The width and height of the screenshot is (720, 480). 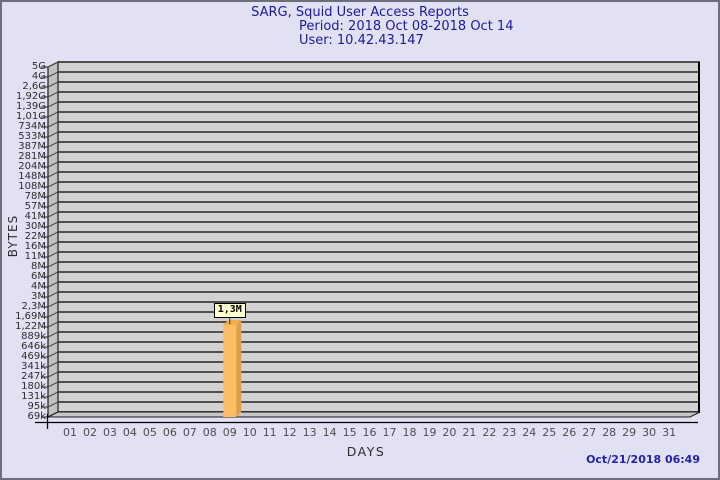 What do you see at coordinates (406, 26) in the screenshot?
I see `chart-period: Period: 2018 Oct 08-2018 Oct 14` at bounding box center [406, 26].